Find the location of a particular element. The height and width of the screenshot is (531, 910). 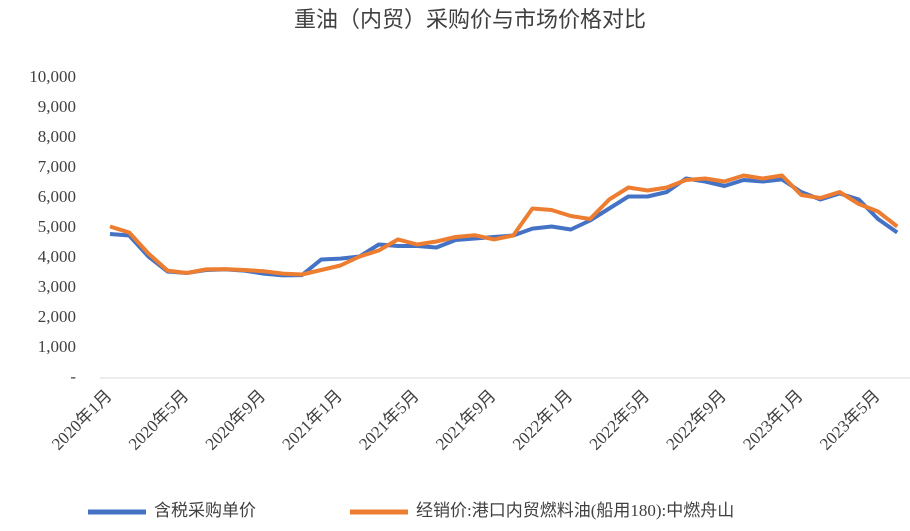

x-tick-label: 2021年1月 is located at coordinates (312, 420).